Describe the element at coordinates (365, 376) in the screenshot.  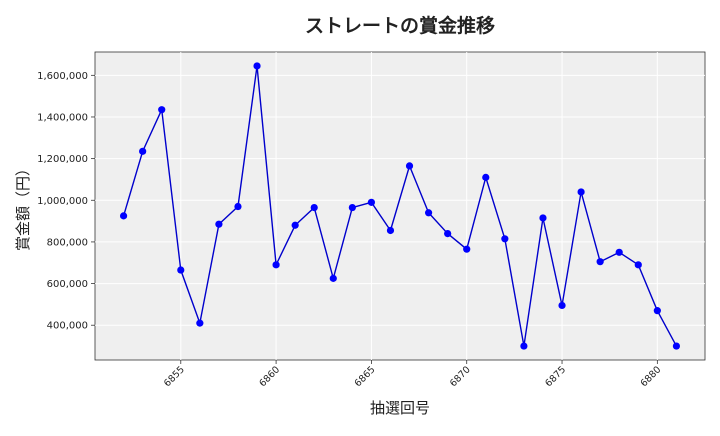
I see `x-tick-label: 6865` at that location.